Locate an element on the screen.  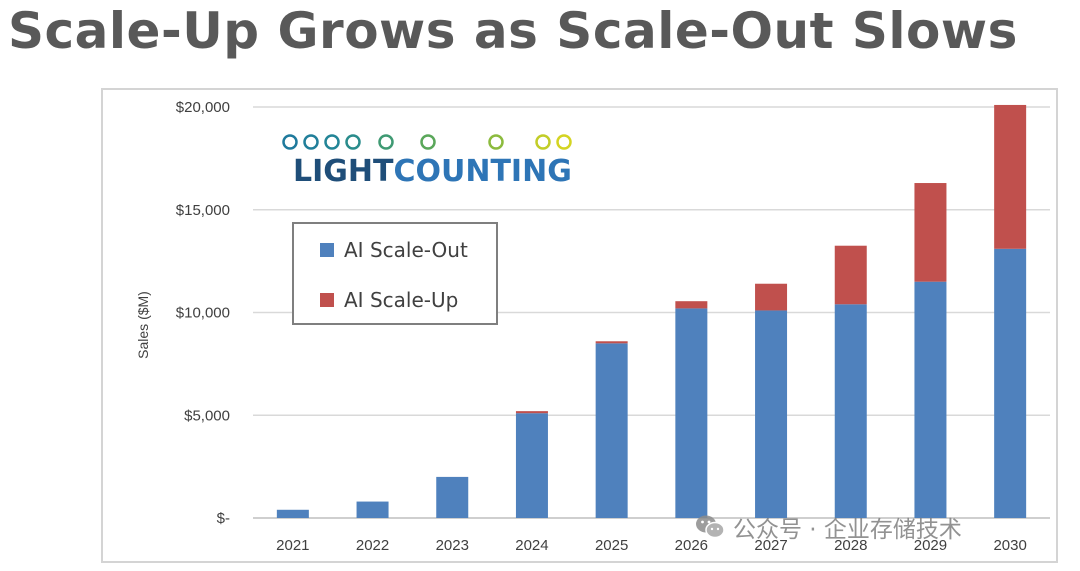
y-tick-label: $15,000 is located at coordinates (203, 210).